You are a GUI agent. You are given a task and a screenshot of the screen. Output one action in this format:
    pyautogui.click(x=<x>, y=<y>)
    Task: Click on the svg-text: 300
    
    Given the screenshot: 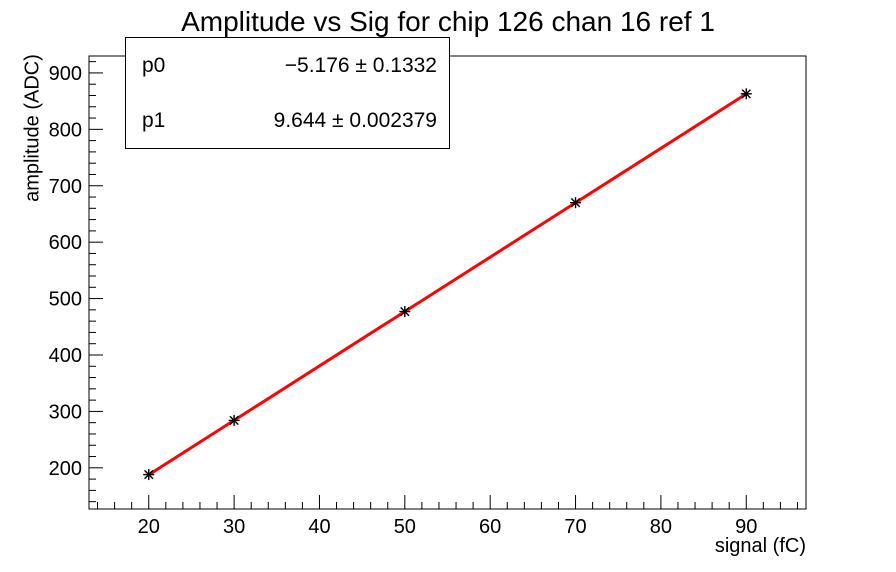 What is the action you would take?
    pyautogui.click(x=65, y=412)
    